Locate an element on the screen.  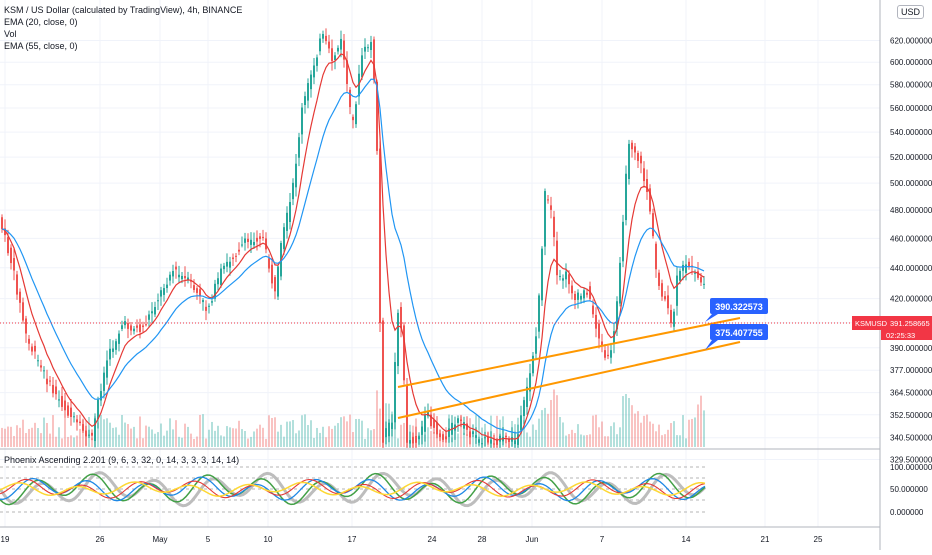
y-tick-label: 460.000000 is located at coordinates (911, 238).